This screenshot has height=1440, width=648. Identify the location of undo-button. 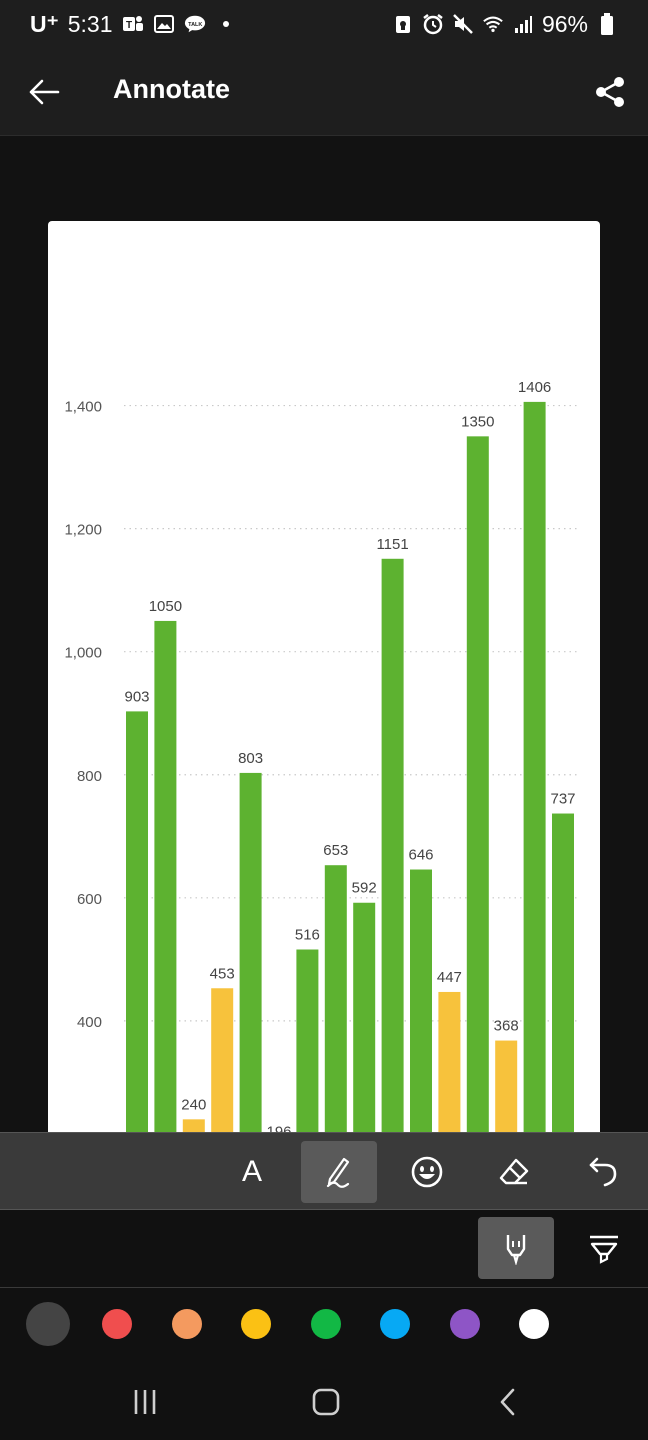
(604, 1172).